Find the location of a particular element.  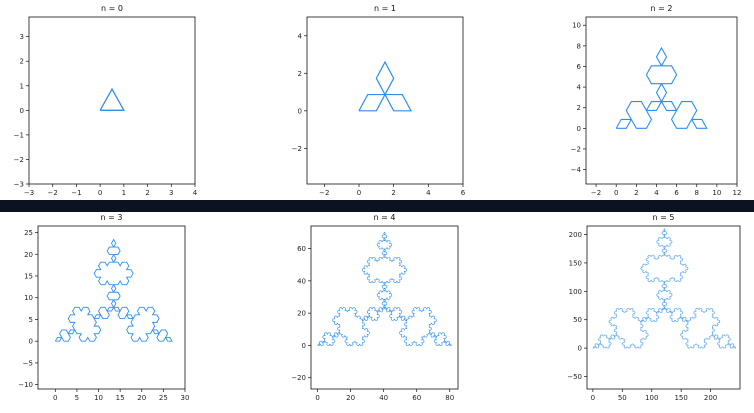

x-tick-label: 100 is located at coordinates (651, 398).